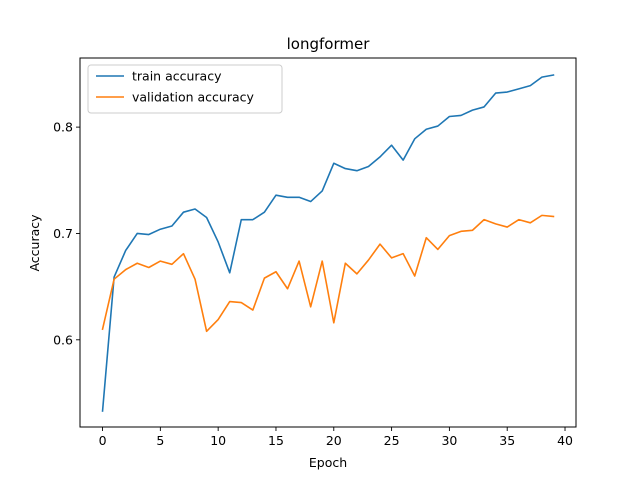  I want to click on y-axis-label: Accuracy, so click(34, 243).